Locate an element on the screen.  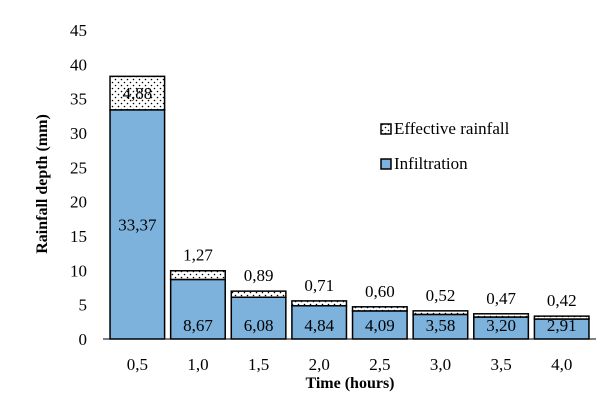
data-label-infiltration: 4,09 is located at coordinates (380, 325).